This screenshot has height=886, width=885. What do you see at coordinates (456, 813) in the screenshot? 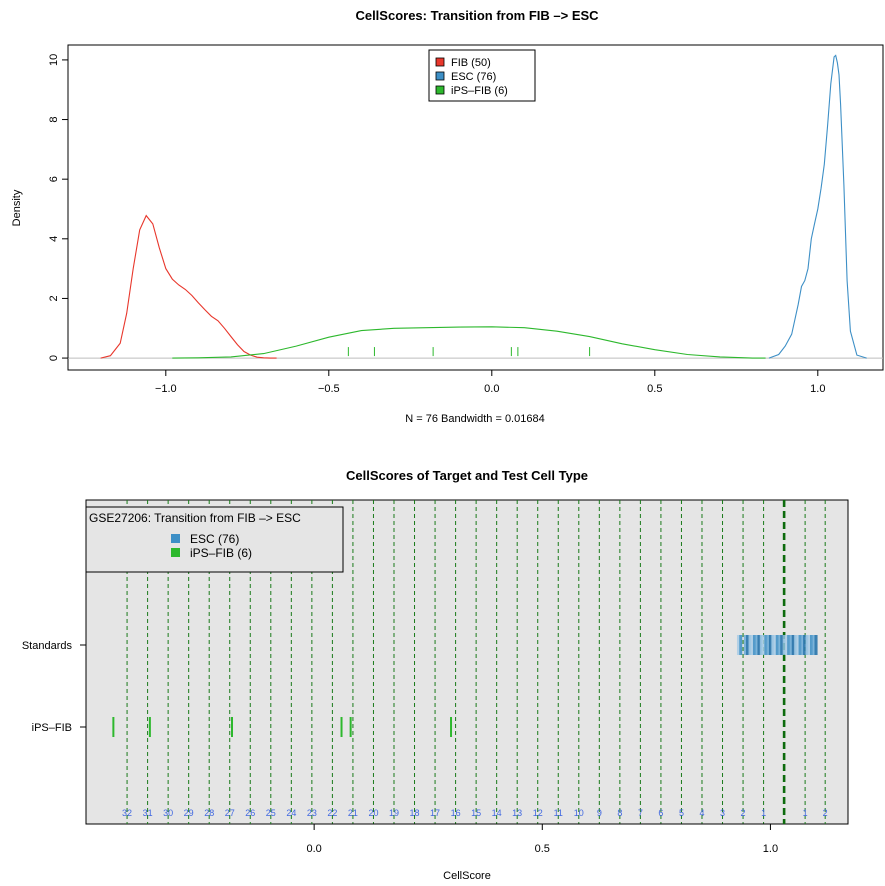
I see `strip-ref-number-16: 16` at bounding box center [456, 813].